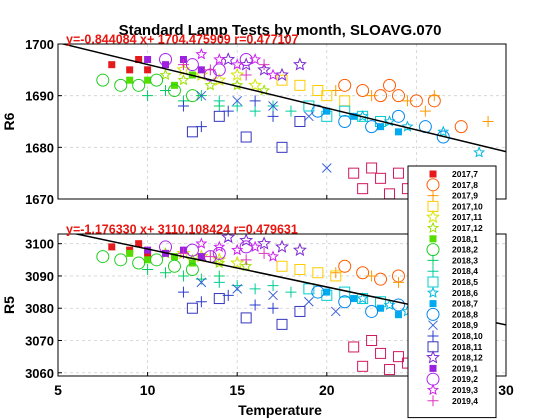 This screenshot has height=420, width=560. Describe the element at coordinates (58, 390) in the screenshot. I see `x-tick-label: 5` at that location.